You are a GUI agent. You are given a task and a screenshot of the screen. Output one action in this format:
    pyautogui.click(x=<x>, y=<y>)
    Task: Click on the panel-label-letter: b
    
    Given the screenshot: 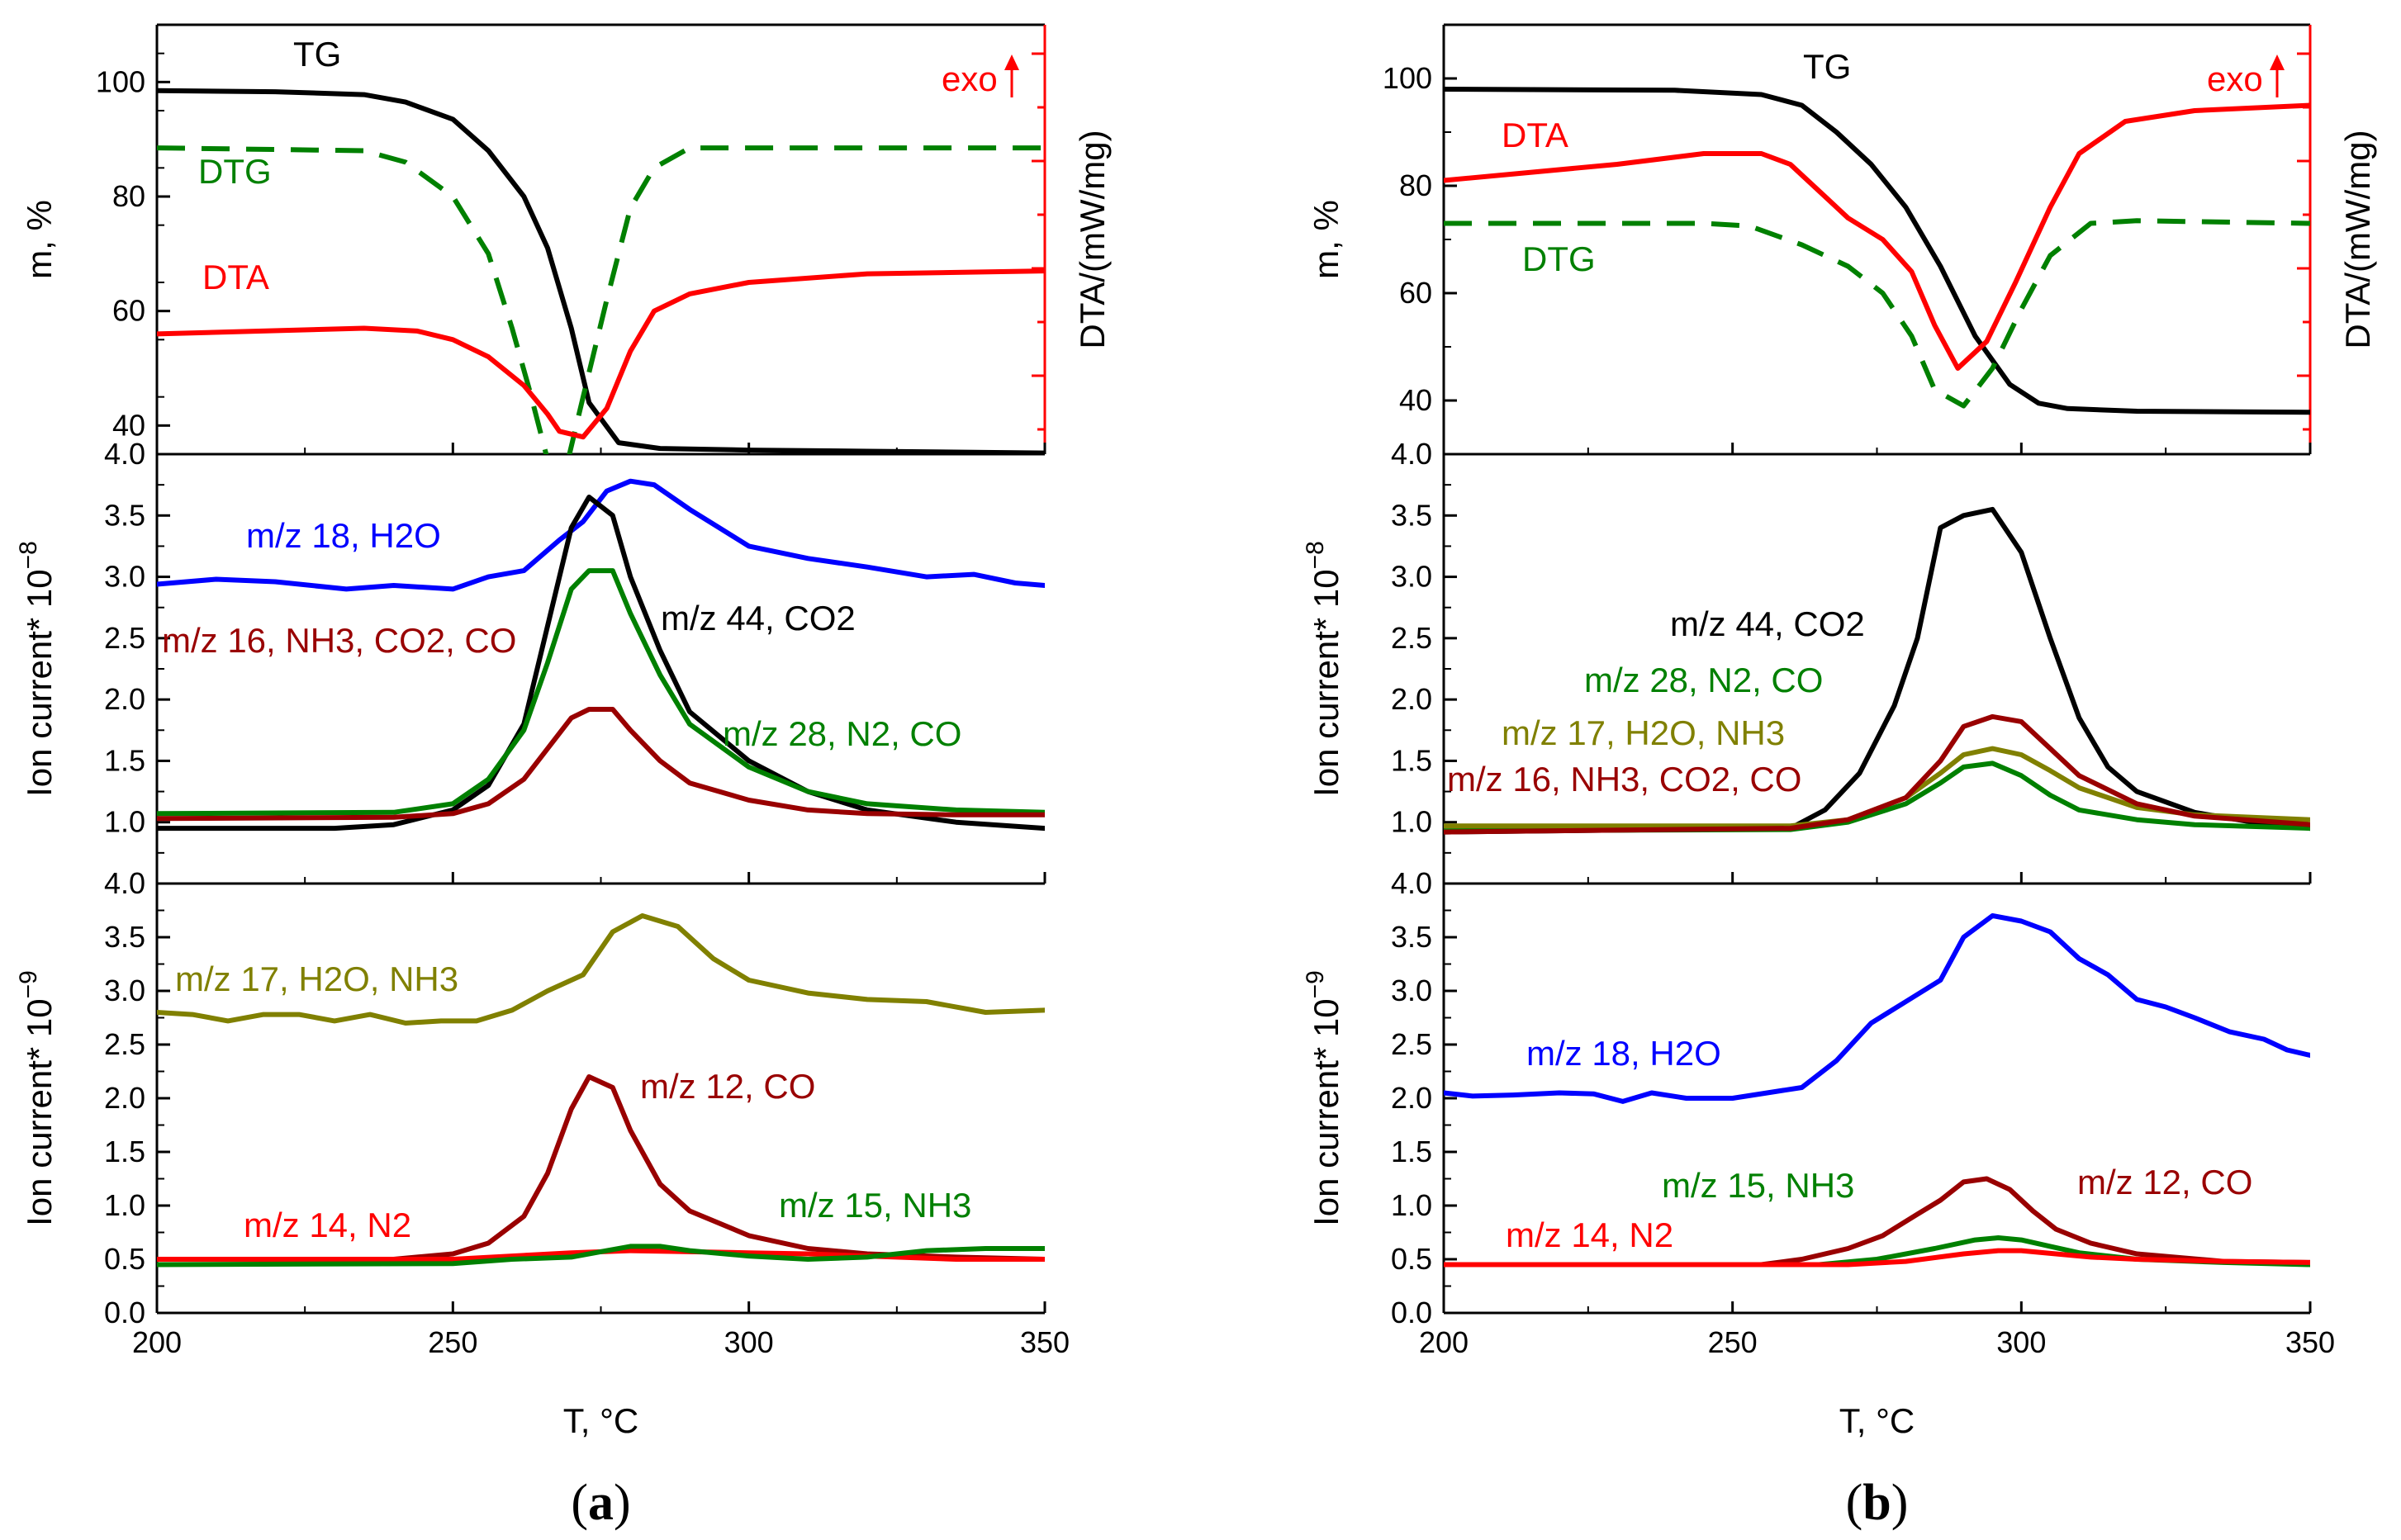 What is the action you would take?
    pyautogui.click(x=1876, y=1503)
    